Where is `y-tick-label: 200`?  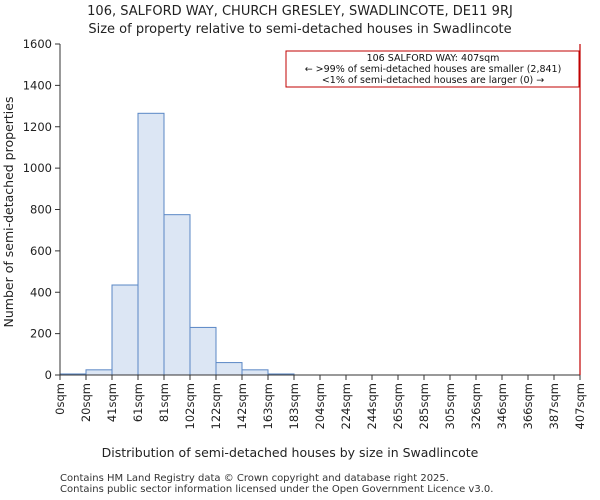
y-tick-label: 200 is located at coordinates (41, 334).